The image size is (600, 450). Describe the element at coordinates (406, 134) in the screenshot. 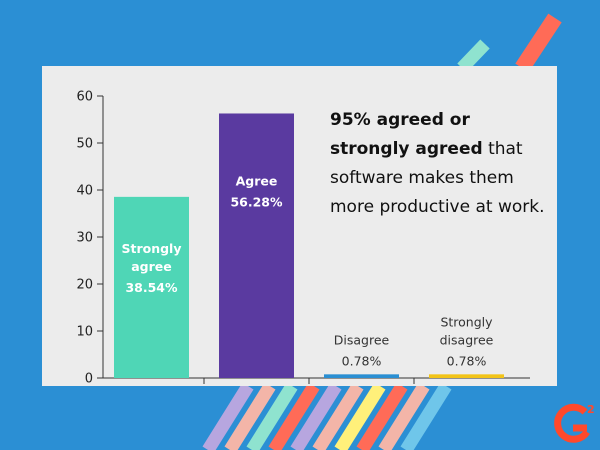

I see `annotation-bold-text: 95% agreed or strongly agreed` at that location.